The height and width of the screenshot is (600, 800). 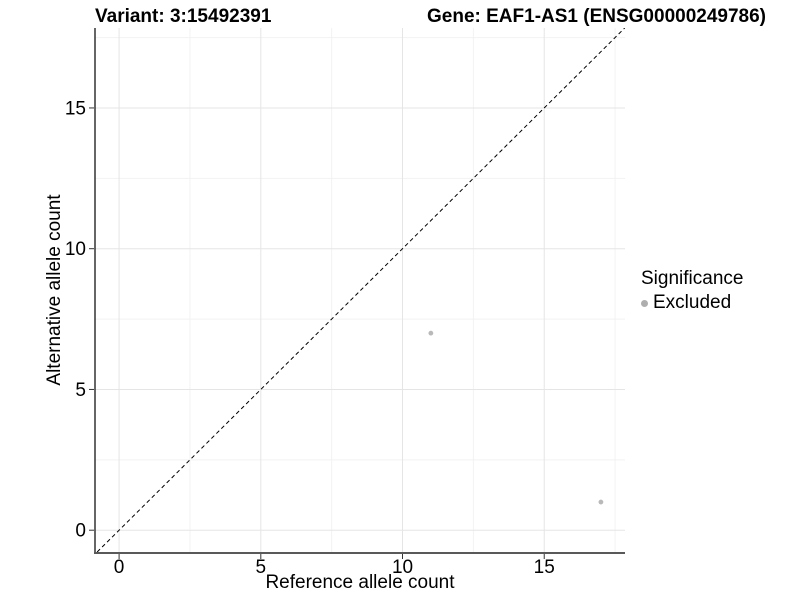 I want to click on x-tick-label: 10, so click(x=402, y=567).